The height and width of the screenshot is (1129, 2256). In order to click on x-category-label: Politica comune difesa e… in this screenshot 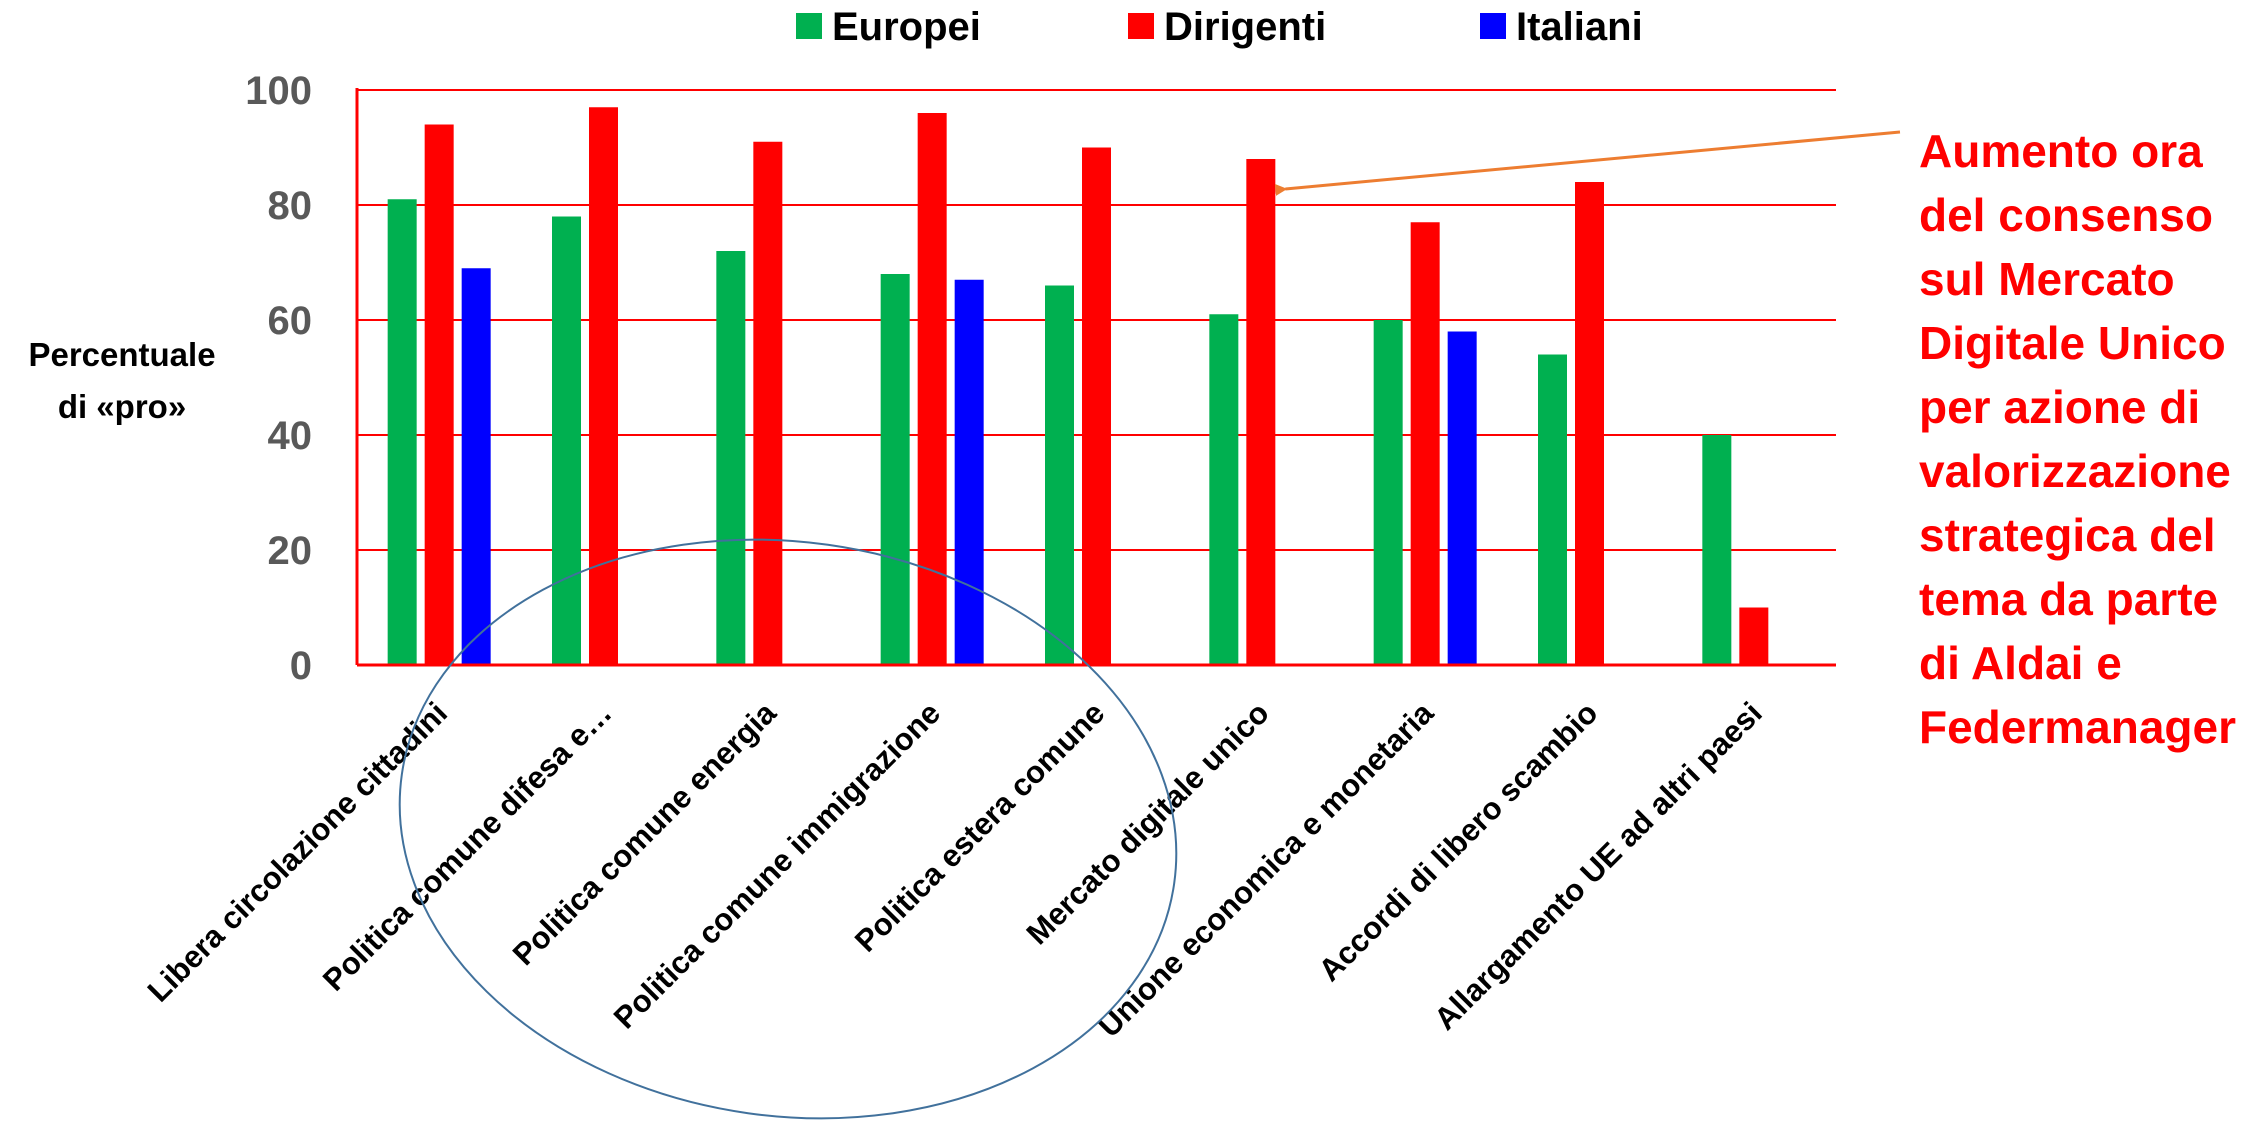, I will do `click(467, 846)`.